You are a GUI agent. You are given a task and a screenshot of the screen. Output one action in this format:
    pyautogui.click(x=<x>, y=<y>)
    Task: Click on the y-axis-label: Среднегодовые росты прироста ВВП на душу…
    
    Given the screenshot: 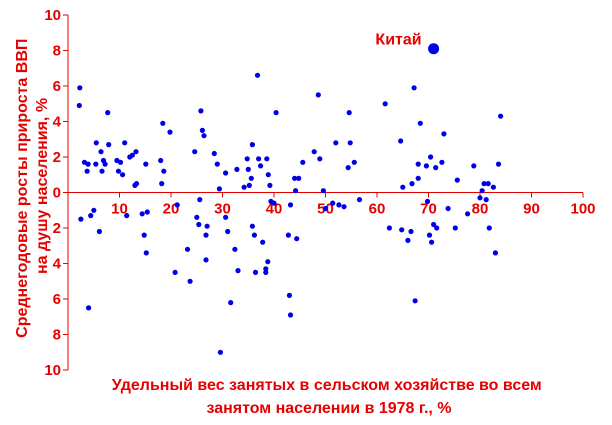 What is the action you would take?
    pyautogui.click(x=32, y=186)
    